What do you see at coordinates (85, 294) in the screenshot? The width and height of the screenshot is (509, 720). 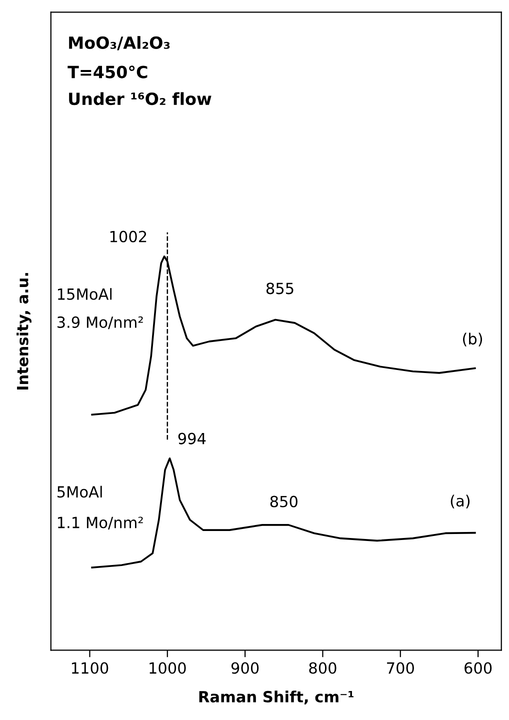 I see `annotation: 15MoAl` at bounding box center [85, 294].